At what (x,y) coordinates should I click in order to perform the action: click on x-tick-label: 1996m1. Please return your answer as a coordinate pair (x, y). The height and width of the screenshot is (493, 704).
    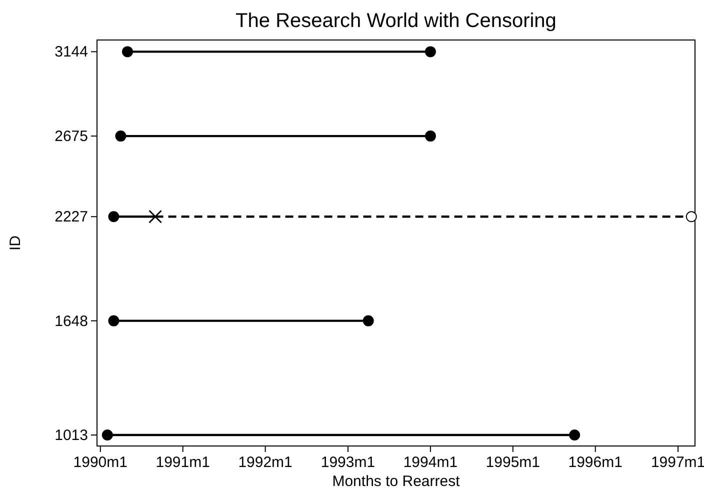
    Looking at the image, I should click on (595, 462).